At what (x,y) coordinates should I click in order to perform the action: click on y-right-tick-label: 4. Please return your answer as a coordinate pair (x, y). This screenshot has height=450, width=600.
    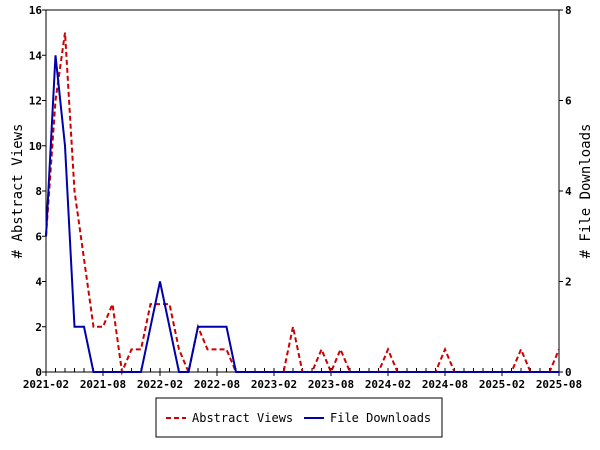
    Looking at the image, I should click on (568, 191).